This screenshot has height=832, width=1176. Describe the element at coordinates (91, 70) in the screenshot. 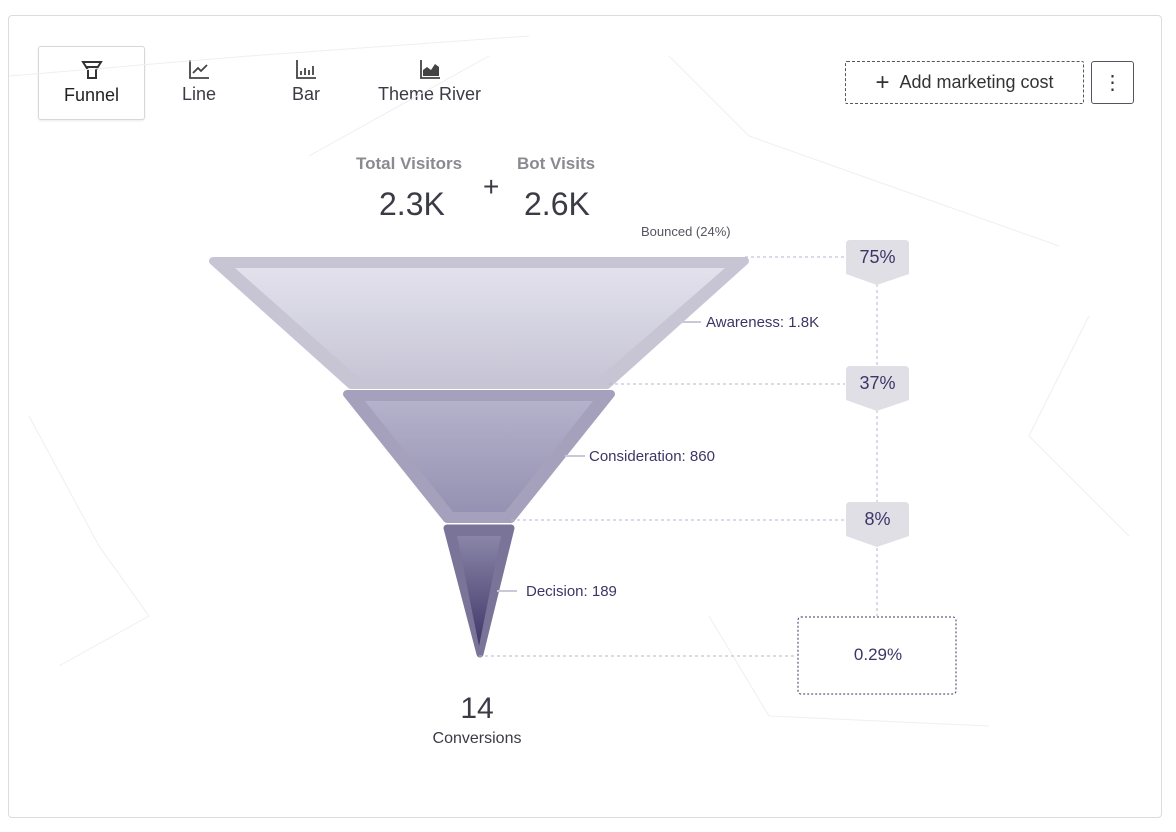

I see `funnel-icon` at that location.